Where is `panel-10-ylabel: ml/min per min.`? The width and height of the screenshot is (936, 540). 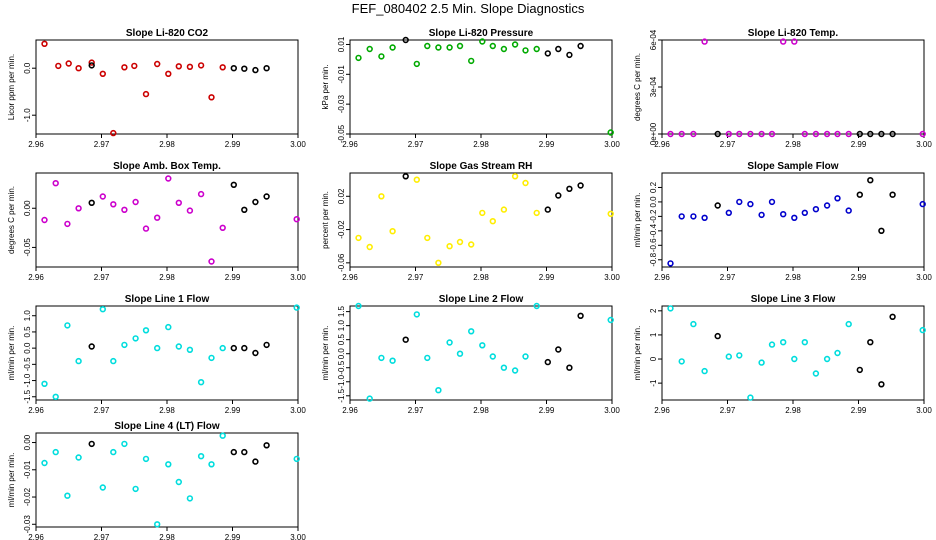 panel-10-ylabel: ml/min per min. is located at coordinates (11, 480).